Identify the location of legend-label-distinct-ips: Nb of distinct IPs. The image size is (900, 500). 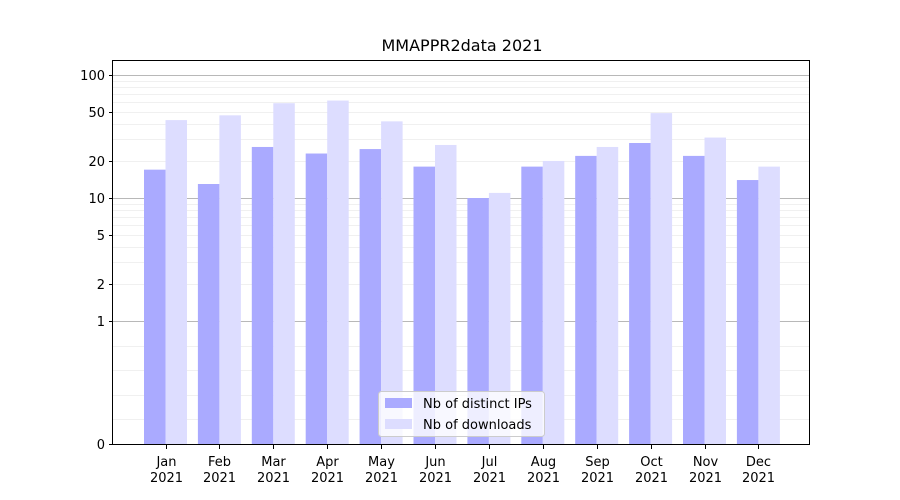
(477, 404).